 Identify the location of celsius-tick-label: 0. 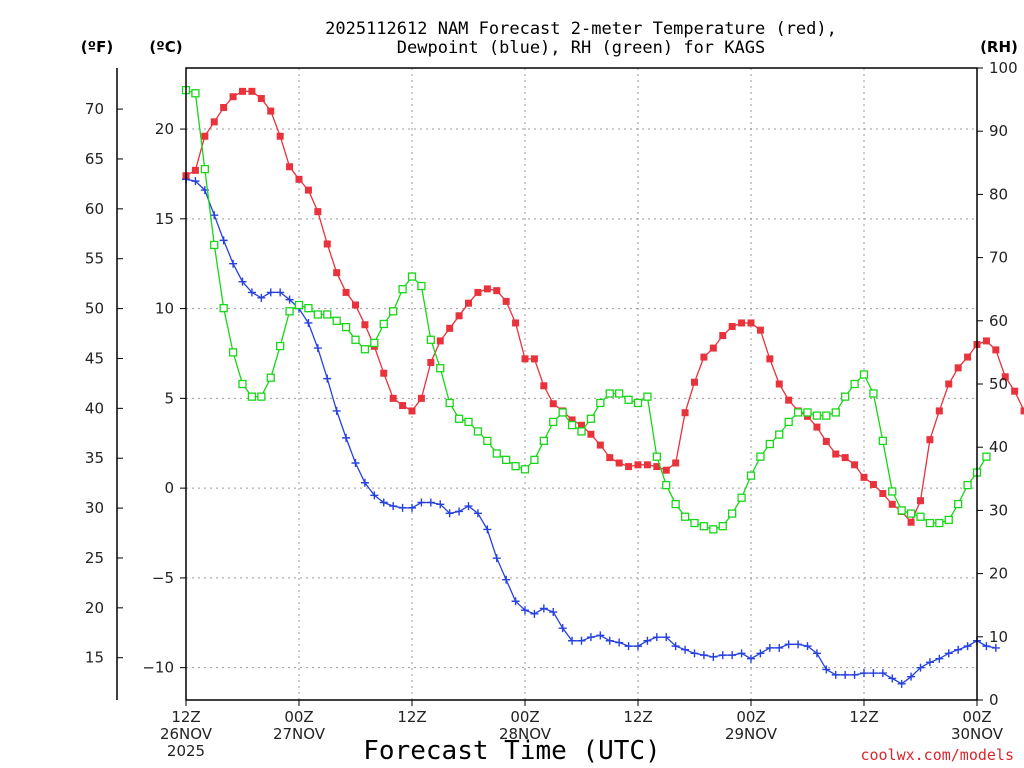
(169, 488).